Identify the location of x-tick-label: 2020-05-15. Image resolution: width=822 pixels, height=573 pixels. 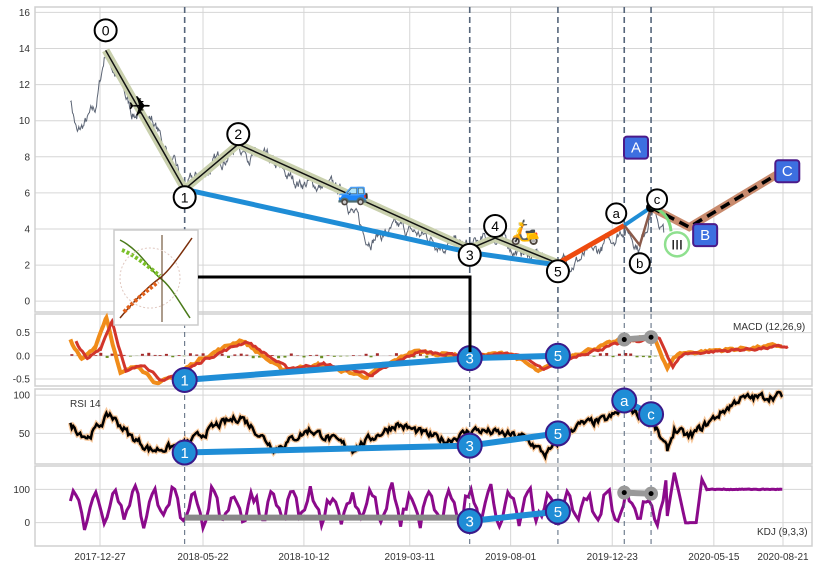
(714, 557).